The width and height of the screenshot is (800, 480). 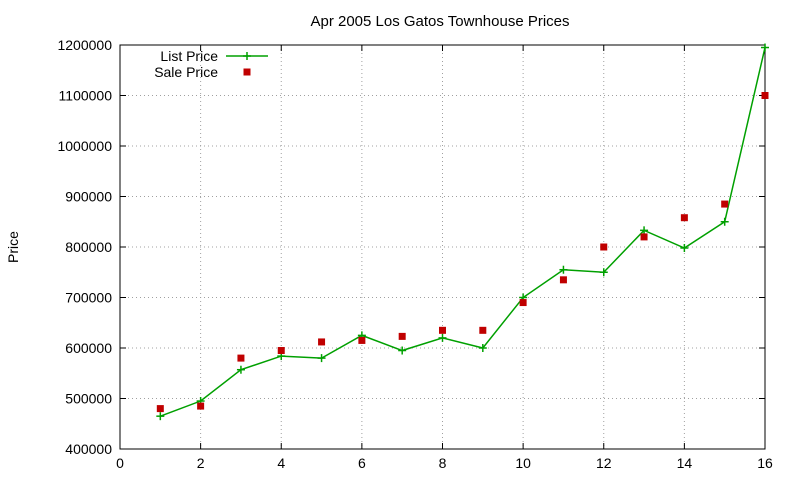 What do you see at coordinates (604, 463) in the screenshot?
I see `x-tick-label: 12` at bounding box center [604, 463].